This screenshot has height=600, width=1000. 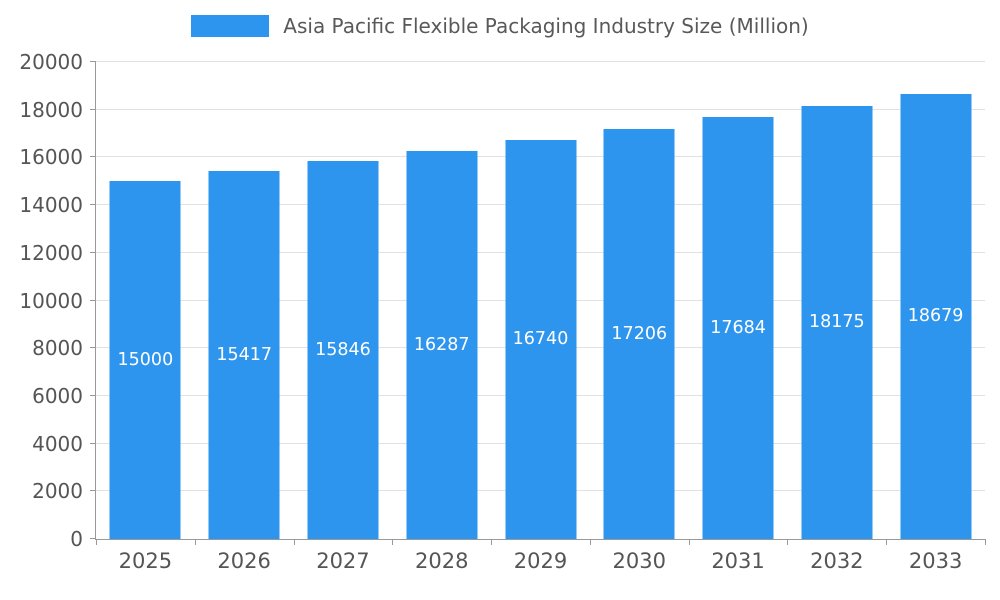 I want to click on bar-2026: 15417, so click(x=244, y=355).